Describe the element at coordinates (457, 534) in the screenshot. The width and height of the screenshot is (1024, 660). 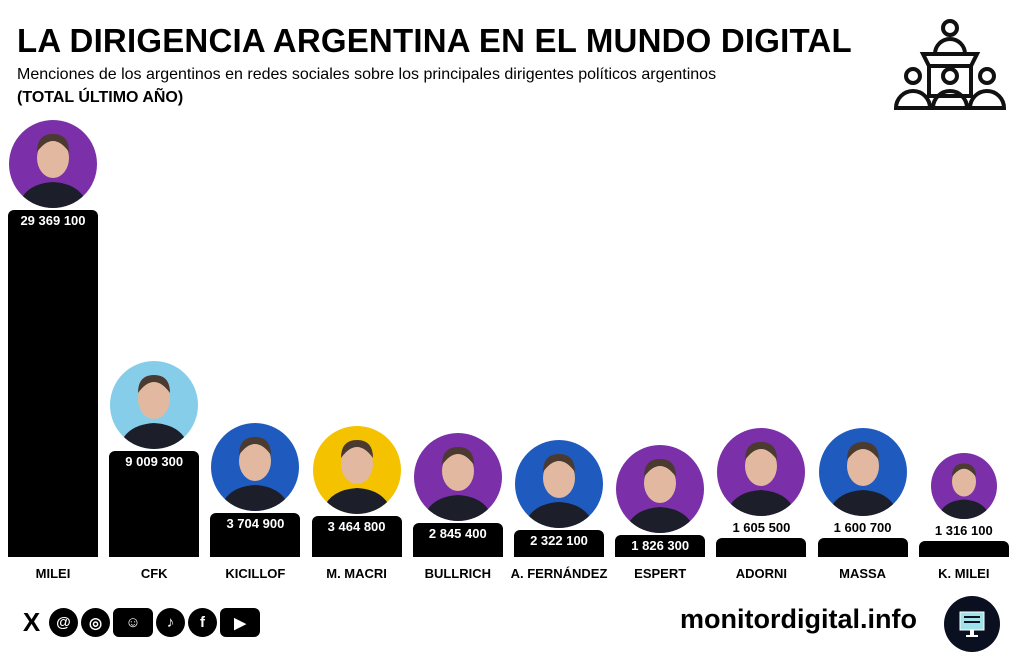
I see `value-label: 2 845 400` at that location.